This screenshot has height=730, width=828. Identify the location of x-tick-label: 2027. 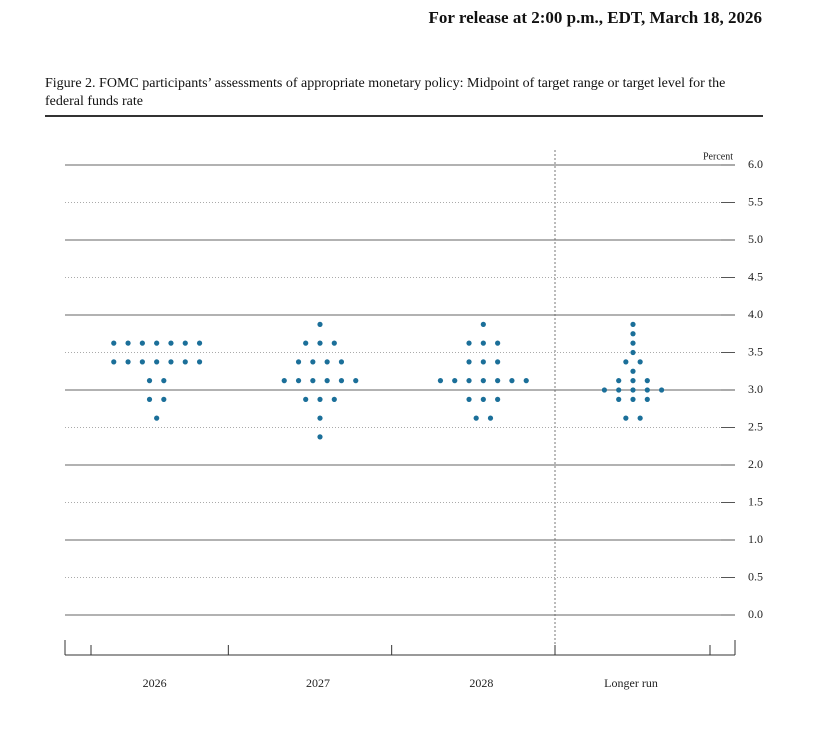
(318, 683).